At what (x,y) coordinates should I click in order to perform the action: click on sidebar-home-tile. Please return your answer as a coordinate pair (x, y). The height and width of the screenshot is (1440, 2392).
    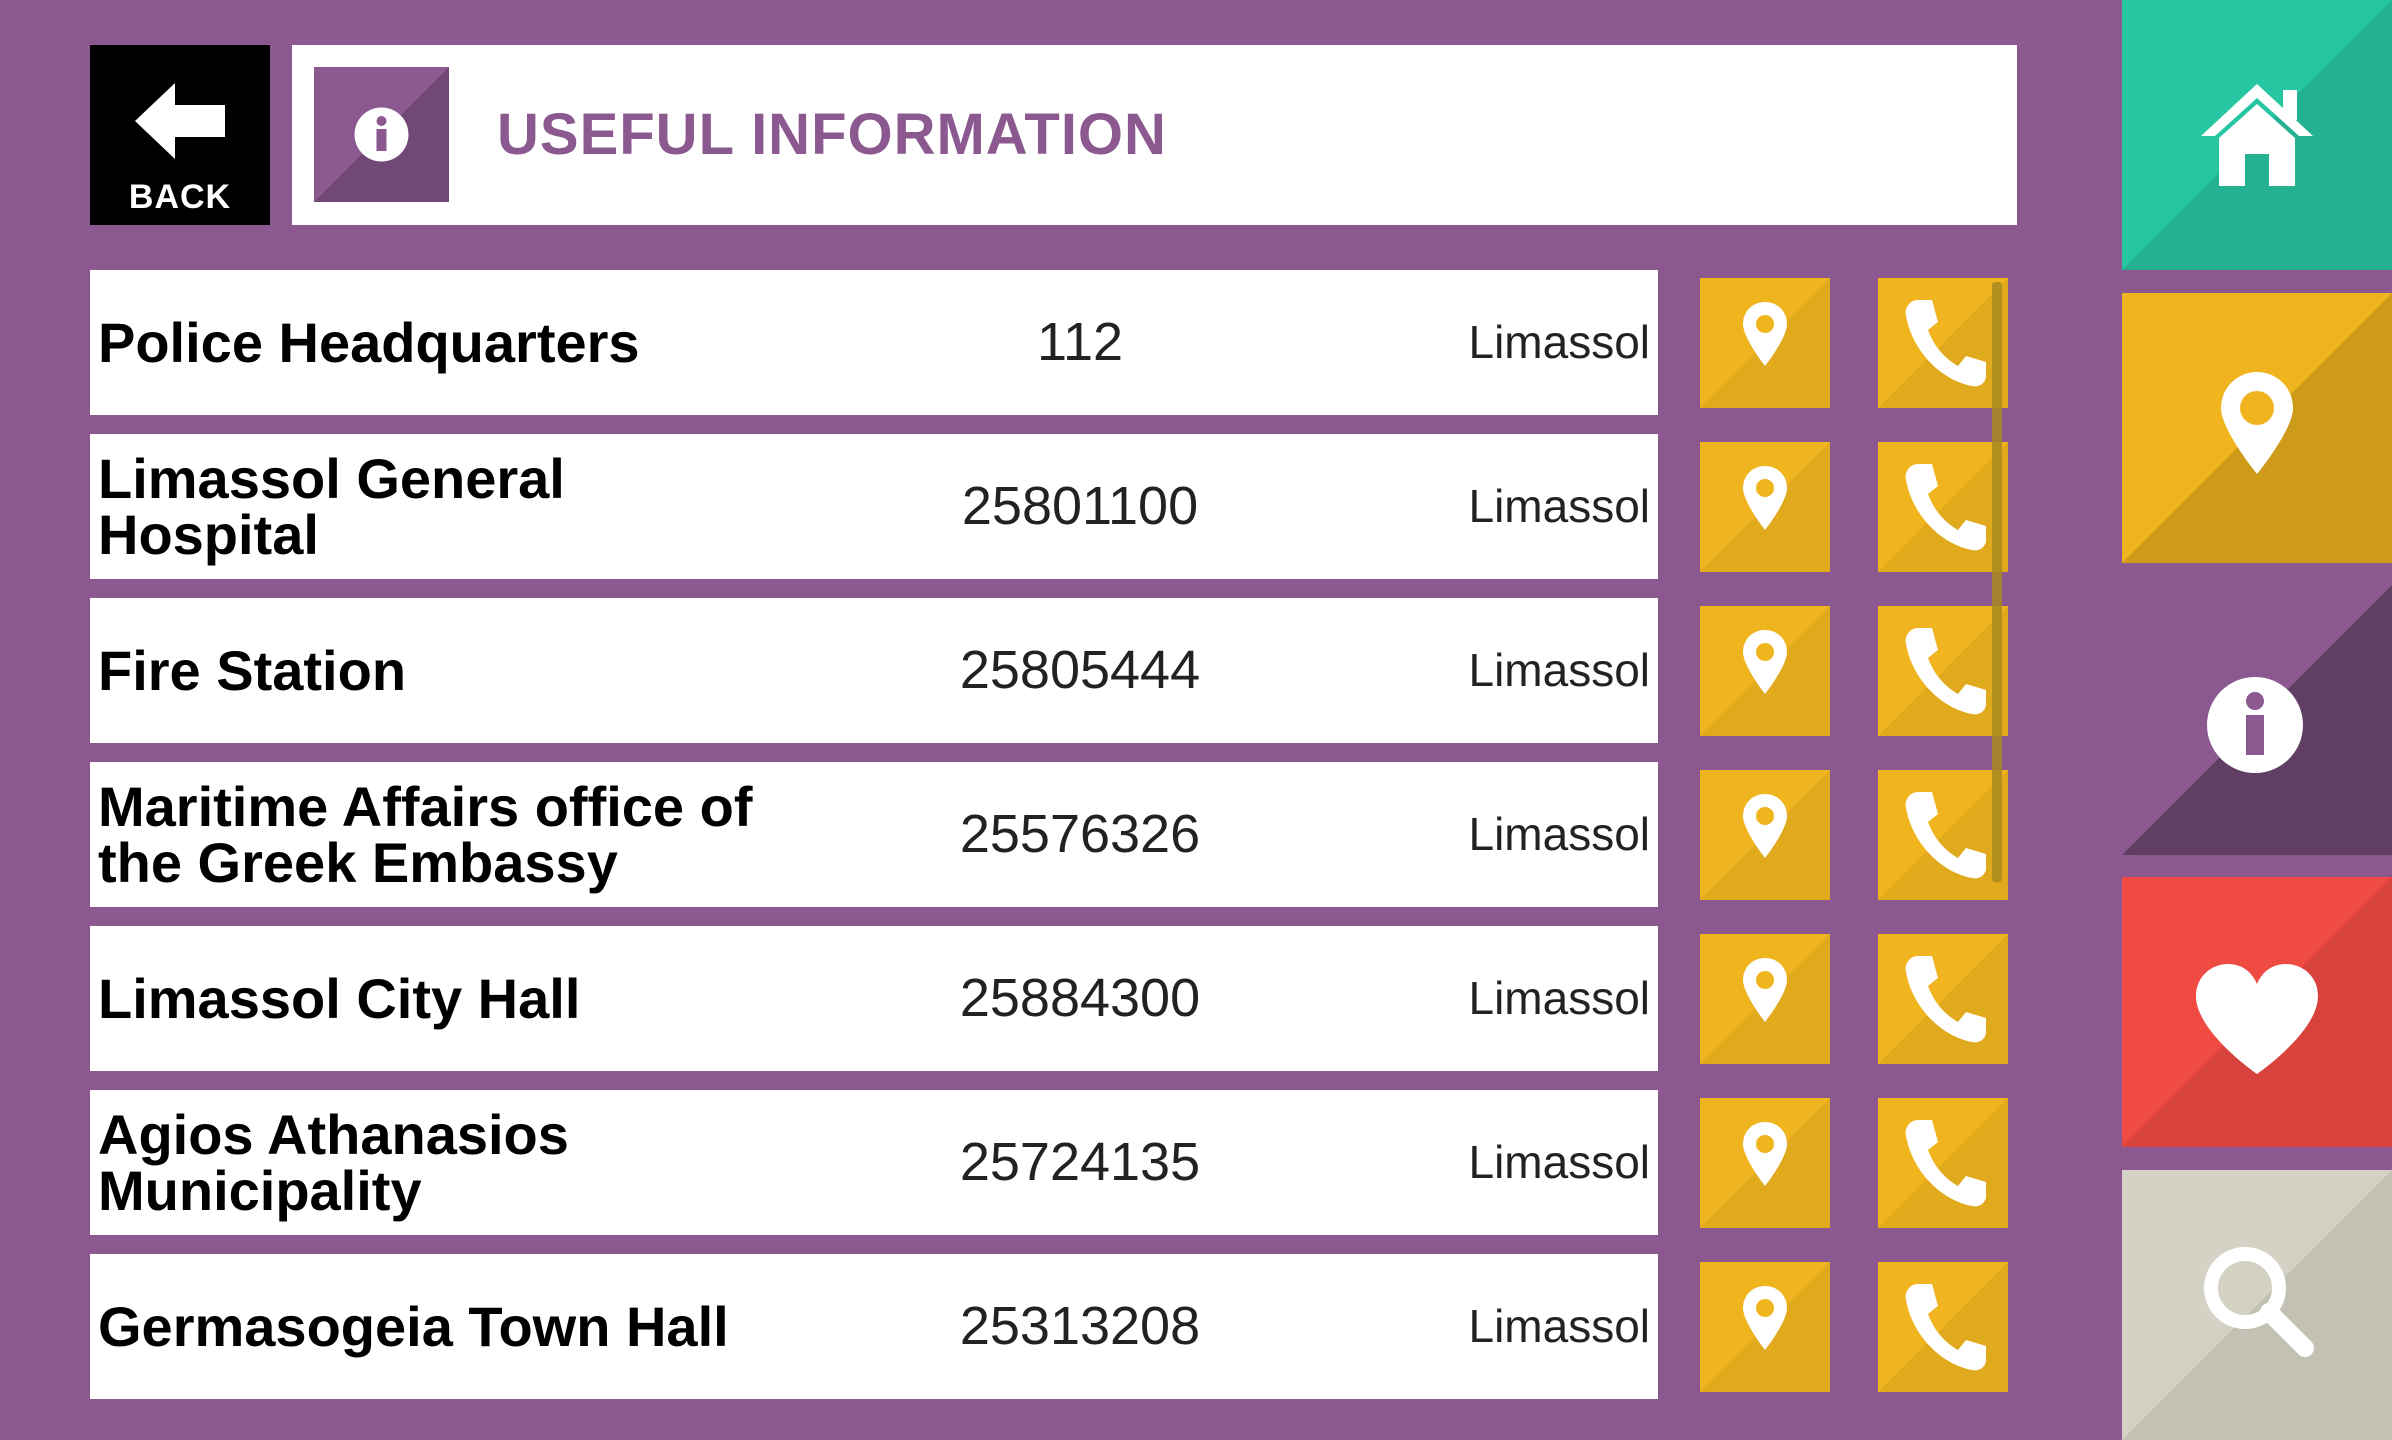
    Looking at the image, I should click on (2257, 135).